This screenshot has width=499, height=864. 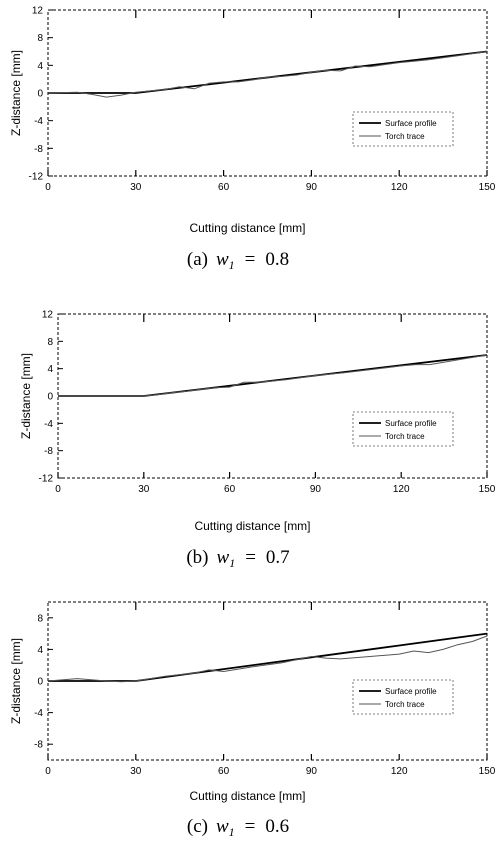 I want to click on caption-letter: (c), so click(x=197, y=826).